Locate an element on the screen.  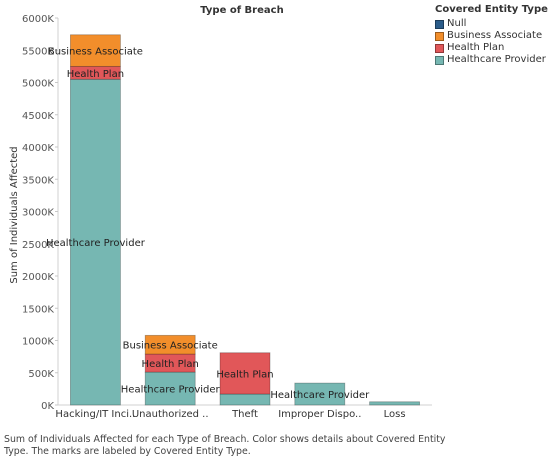
legend-item-business-associate: Business Associate is located at coordinates (492, 36).